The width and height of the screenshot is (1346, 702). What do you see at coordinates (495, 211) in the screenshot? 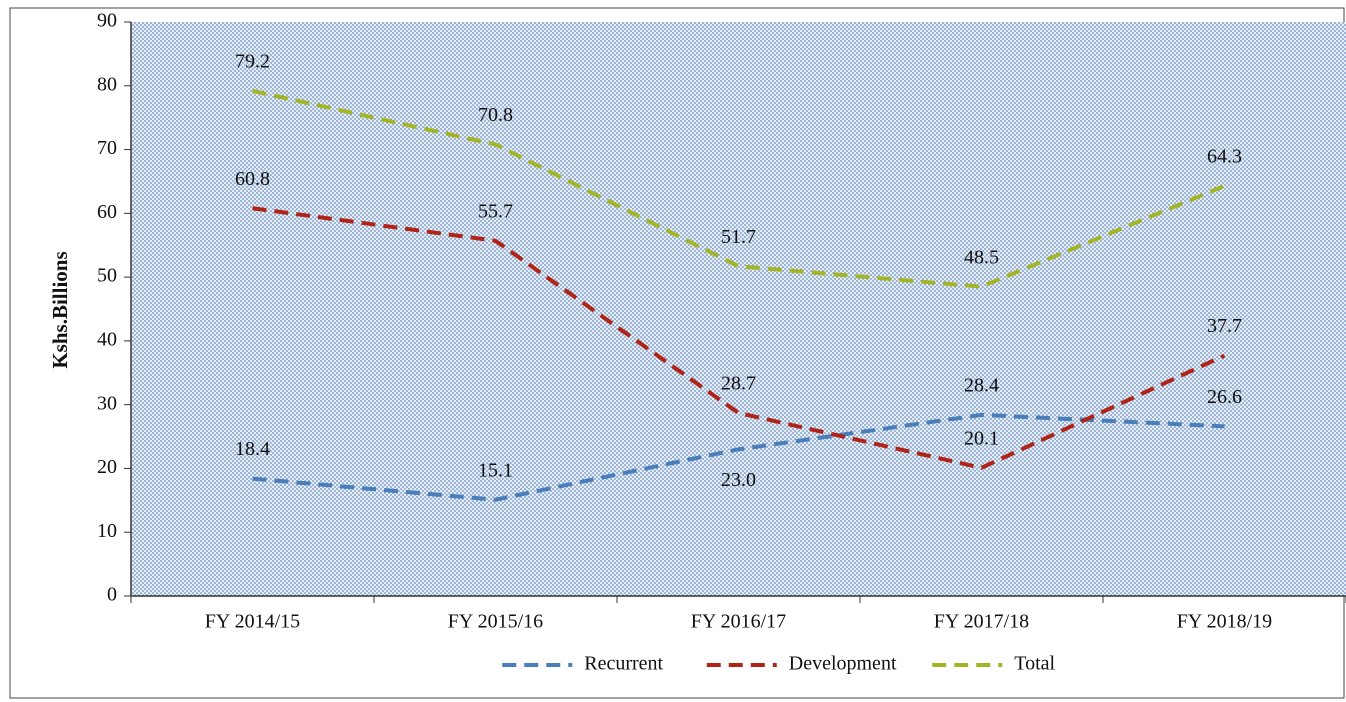
I see `data-label: 55.7` at bounding box center [495, 211].